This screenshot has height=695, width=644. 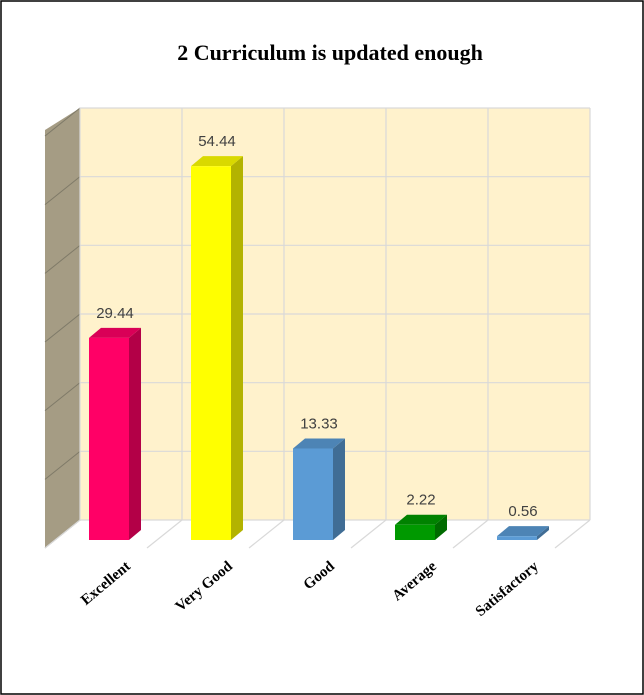 I want to click on chart-title: 2 Curriculum is updated enough, so click(x=330, y=52).